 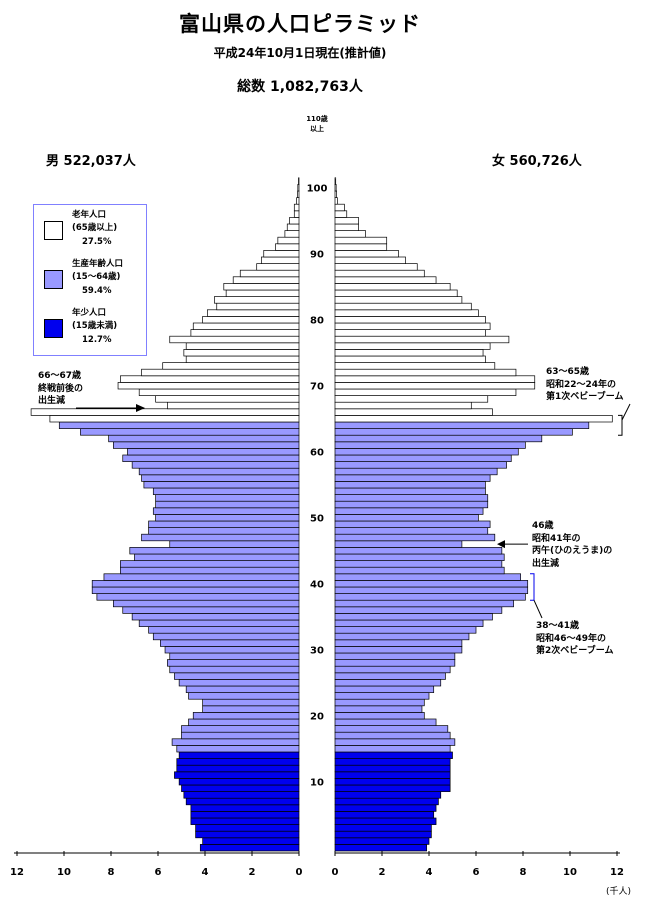 What do you see at coordinates (91, 161) in the screenshot?
I see `male-total: 男 522,037人` at bounding box center [91, 161].